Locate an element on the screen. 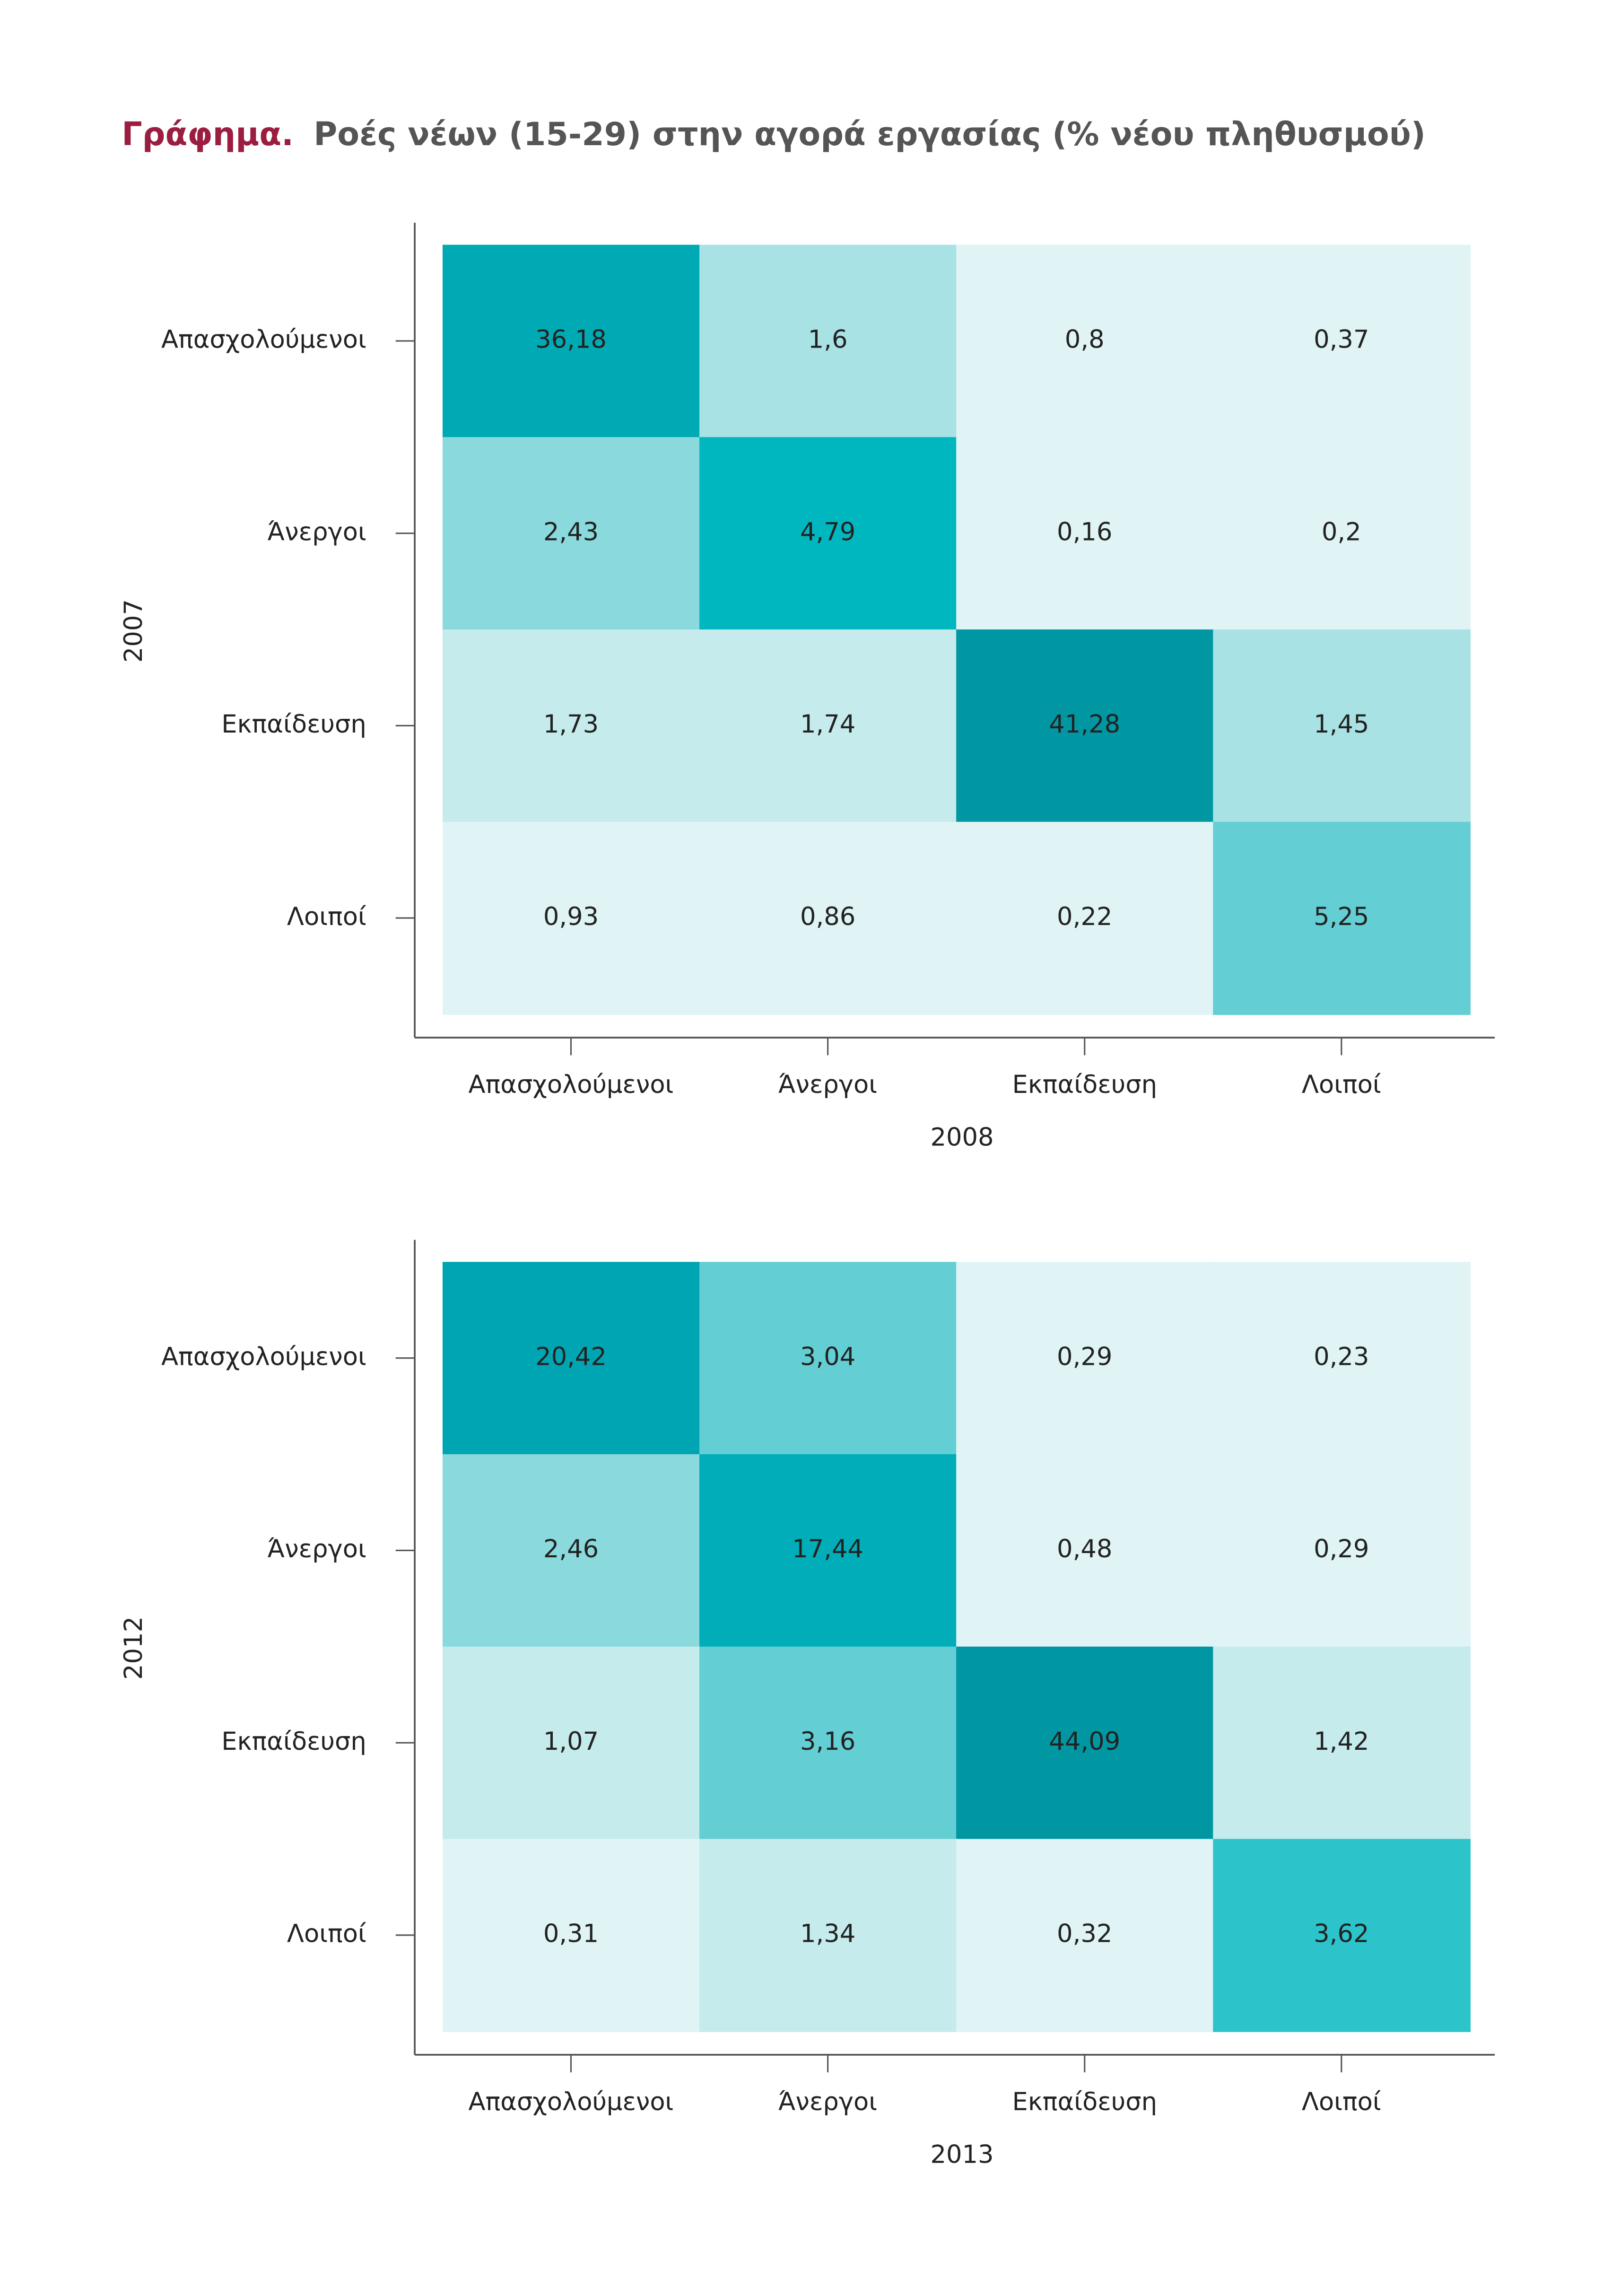  cell-label: 0,93 is located at coordinates (571, 916).